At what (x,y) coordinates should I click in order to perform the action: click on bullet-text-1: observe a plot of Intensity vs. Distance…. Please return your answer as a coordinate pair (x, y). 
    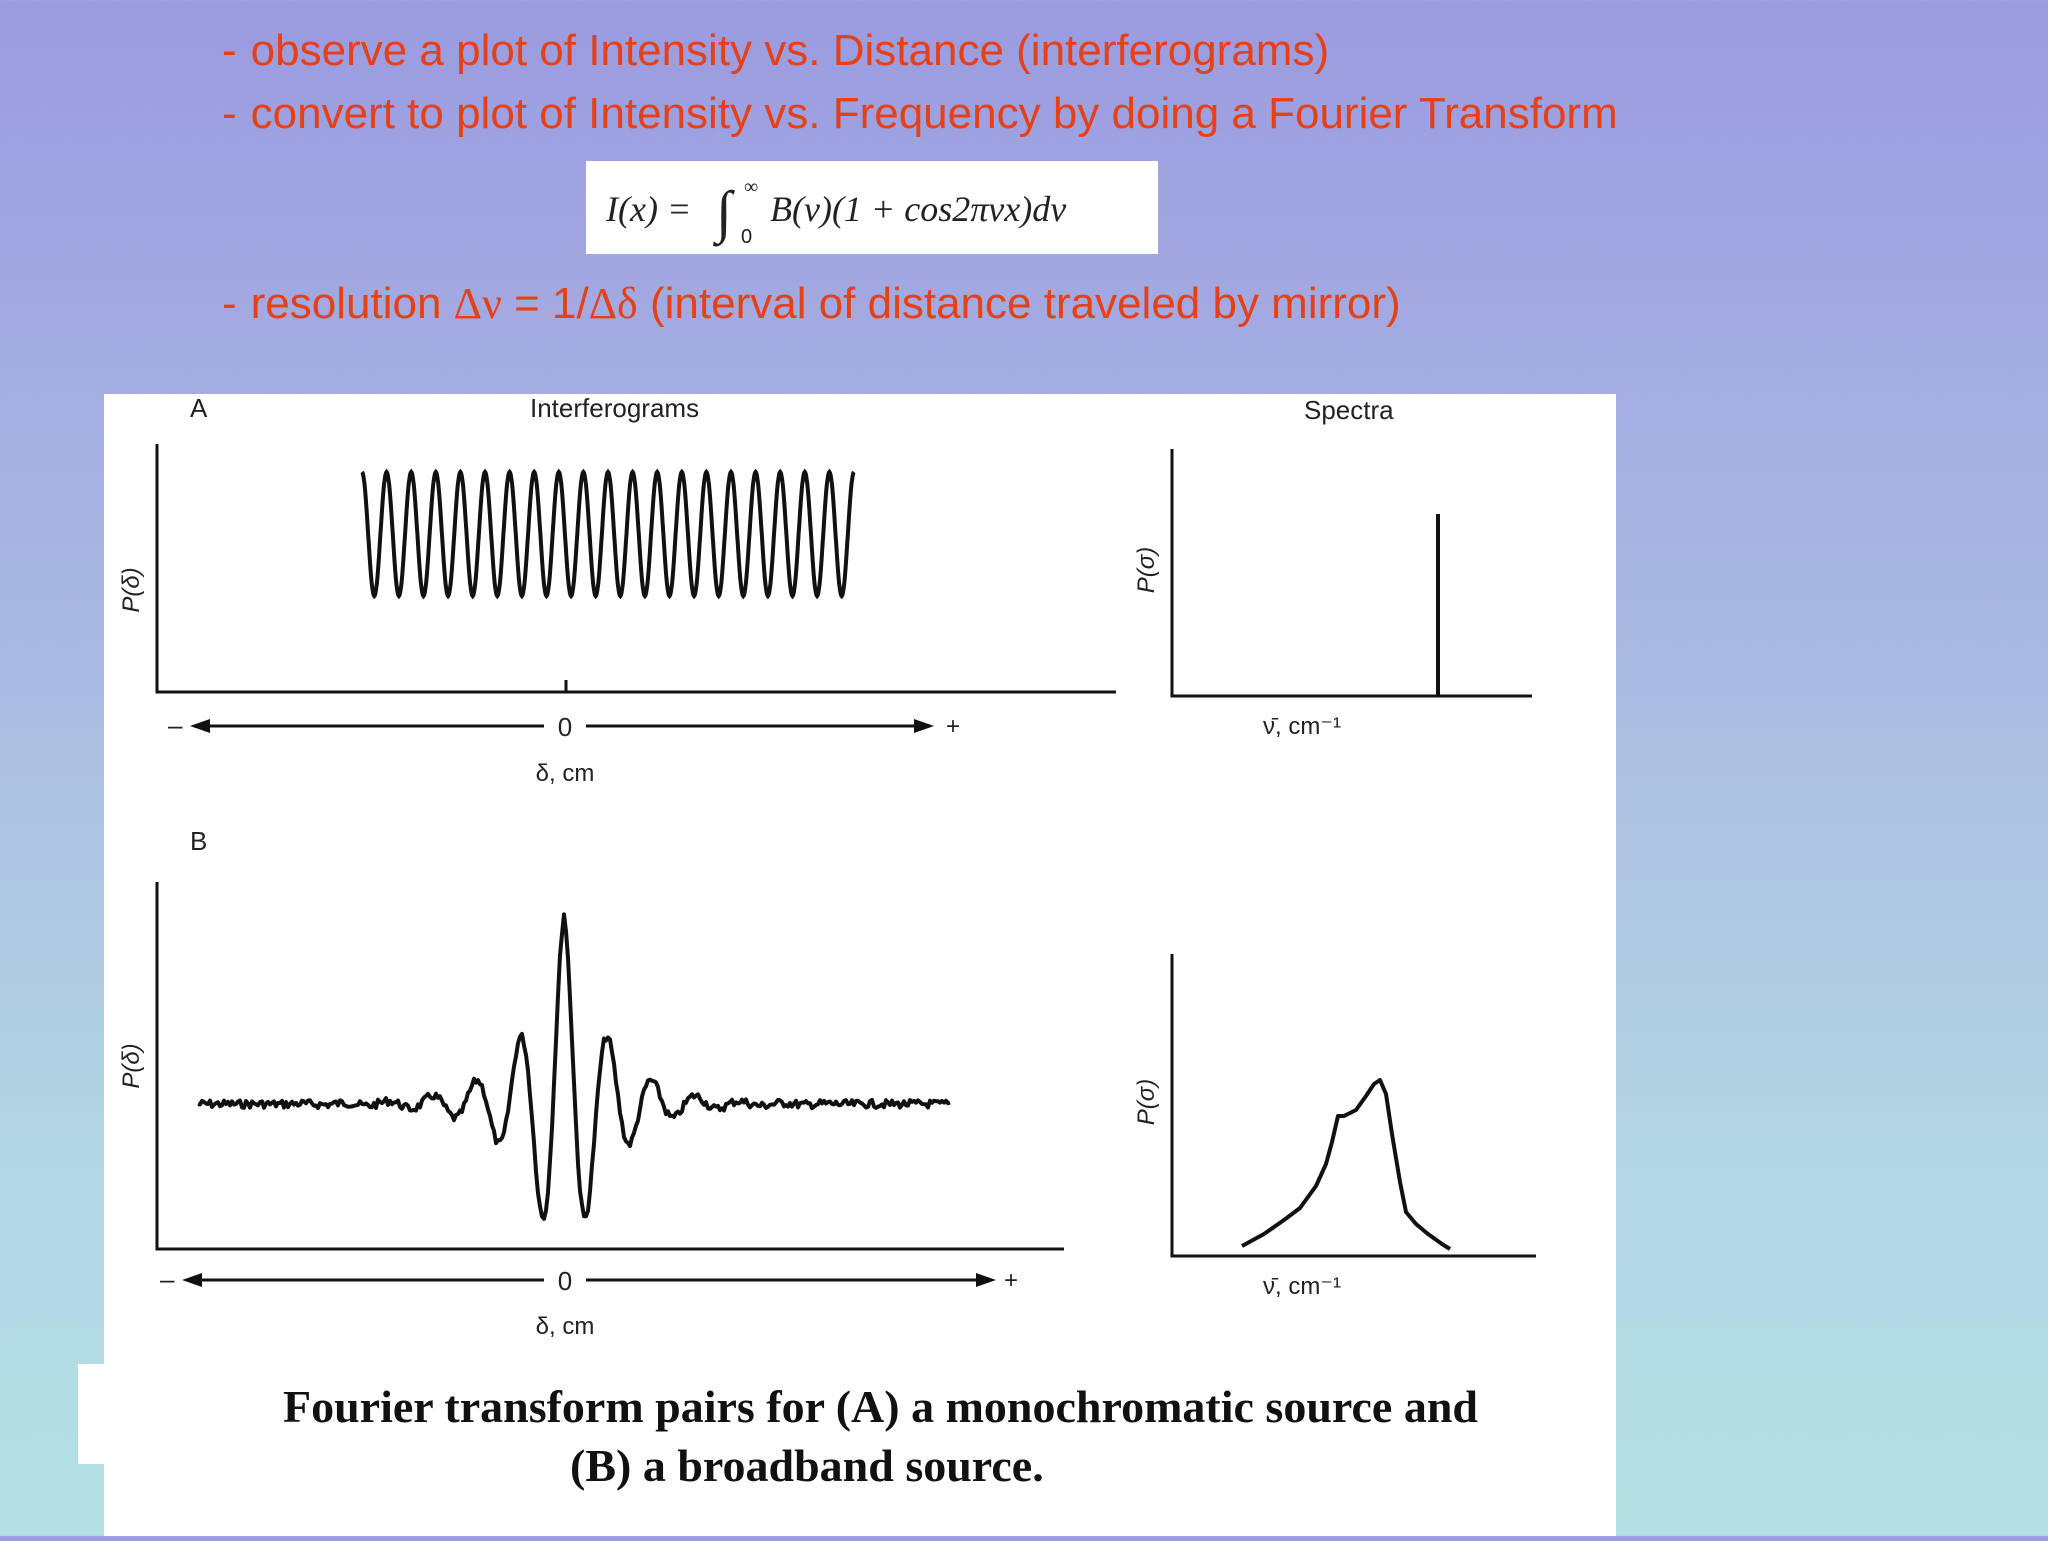
    Looking at the image, I should click on (790, 50).